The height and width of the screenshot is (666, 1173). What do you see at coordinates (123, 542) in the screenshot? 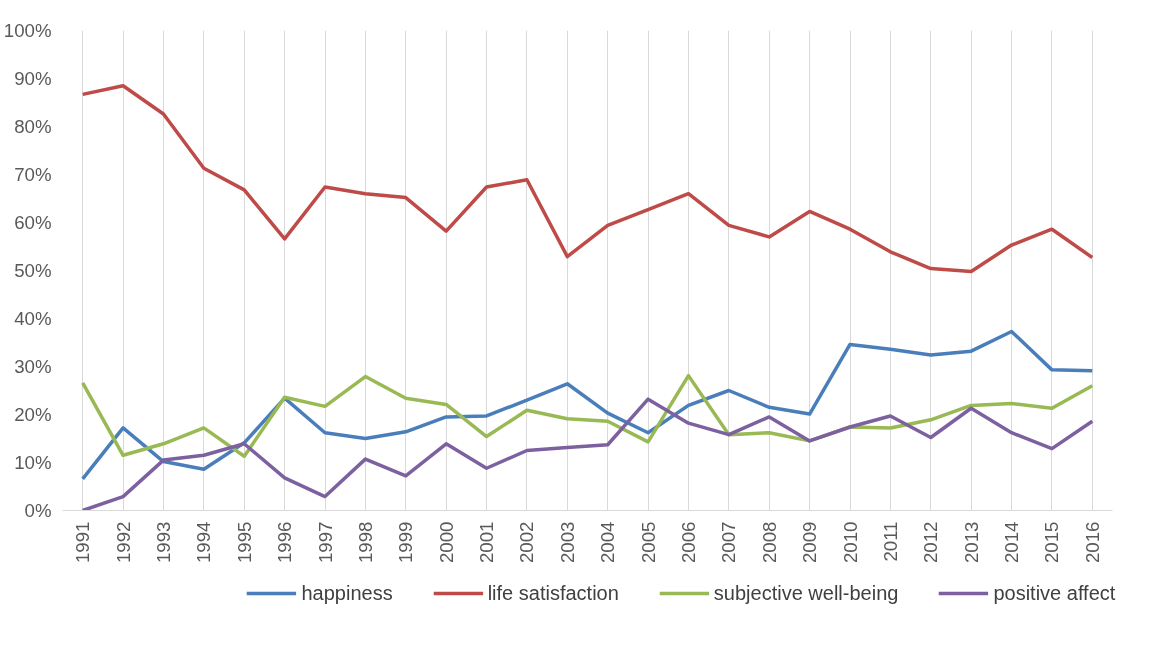
I see `x-tick-label: 1992` at bounding box center [123, 542].